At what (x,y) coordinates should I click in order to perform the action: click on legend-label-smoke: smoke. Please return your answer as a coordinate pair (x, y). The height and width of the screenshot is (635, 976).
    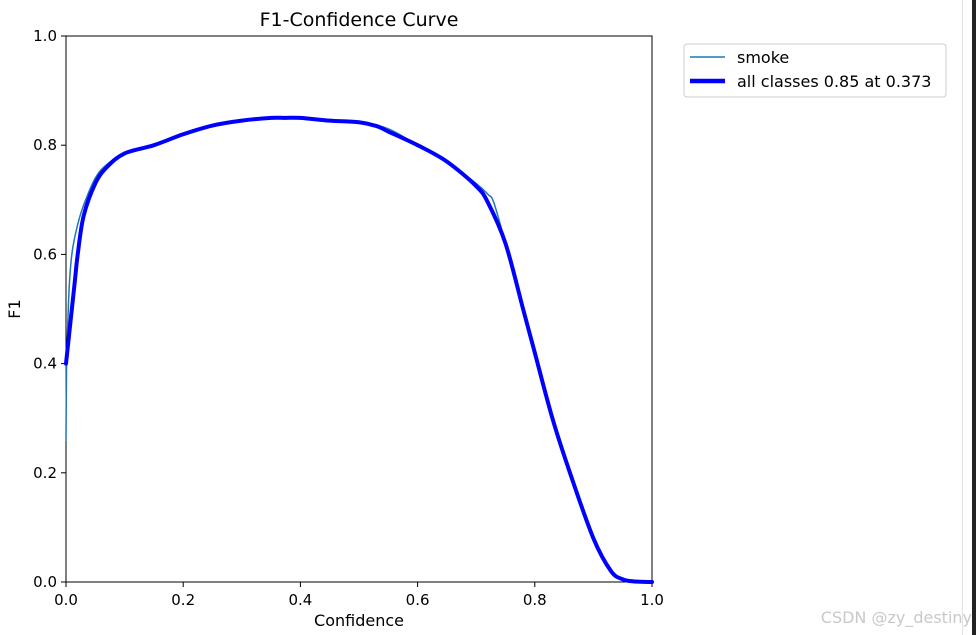
    Looking at the image, I should click on (763, 57).